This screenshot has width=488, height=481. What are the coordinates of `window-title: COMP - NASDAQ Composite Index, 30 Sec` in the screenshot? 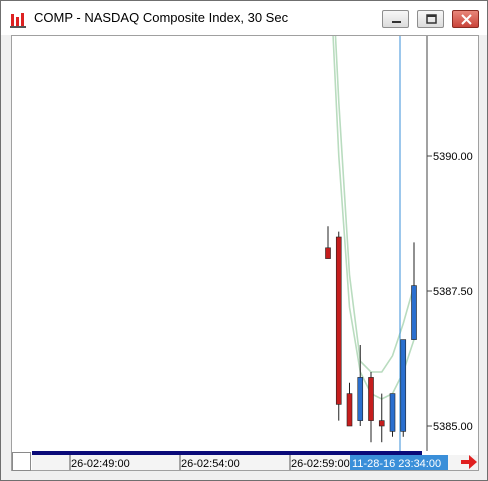 It's located at (161, 17).